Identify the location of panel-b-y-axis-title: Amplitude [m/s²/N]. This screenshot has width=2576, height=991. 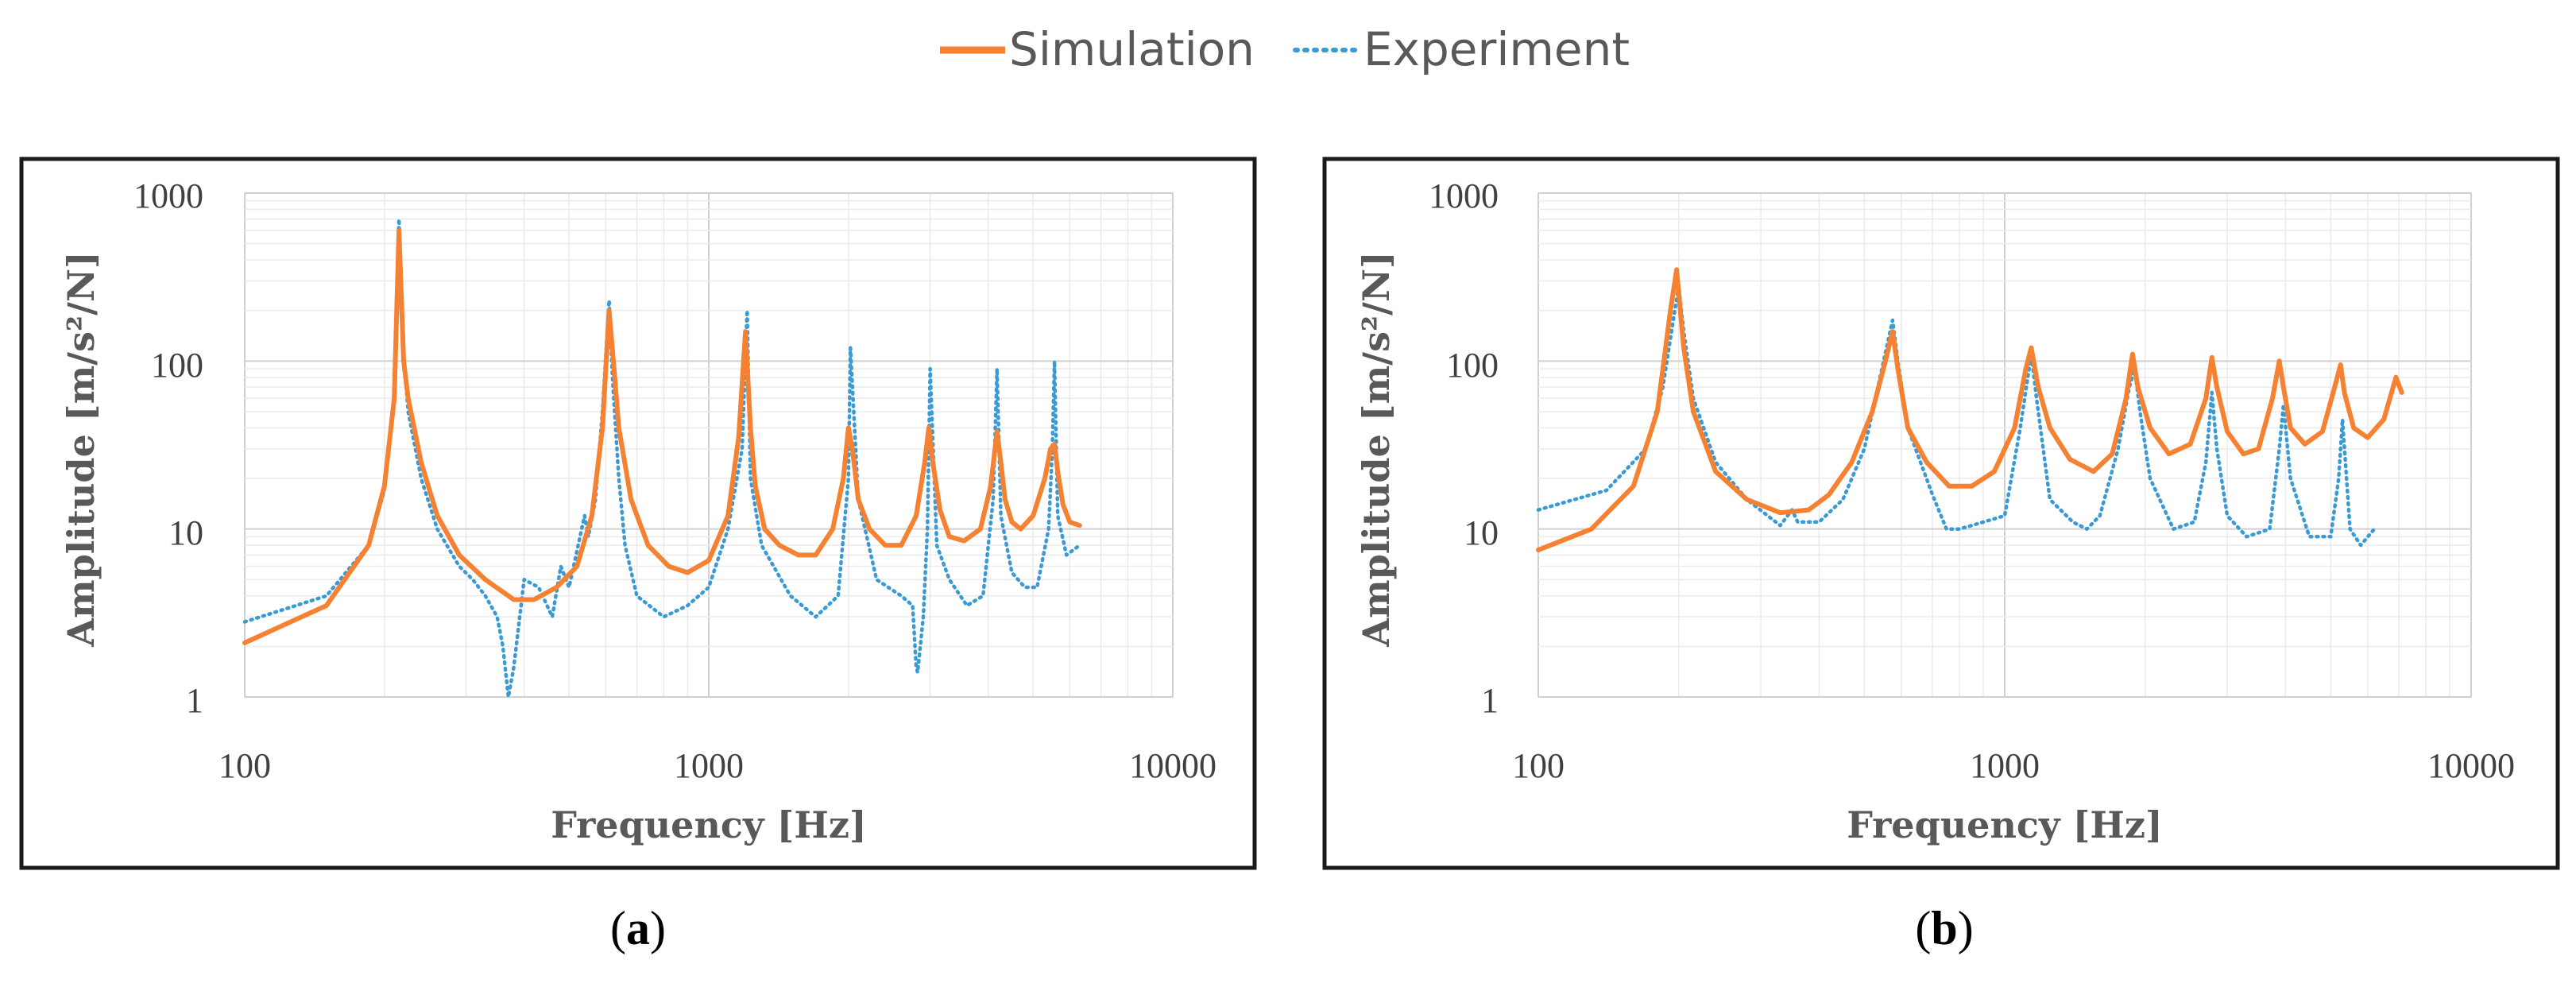
(1376, 450).